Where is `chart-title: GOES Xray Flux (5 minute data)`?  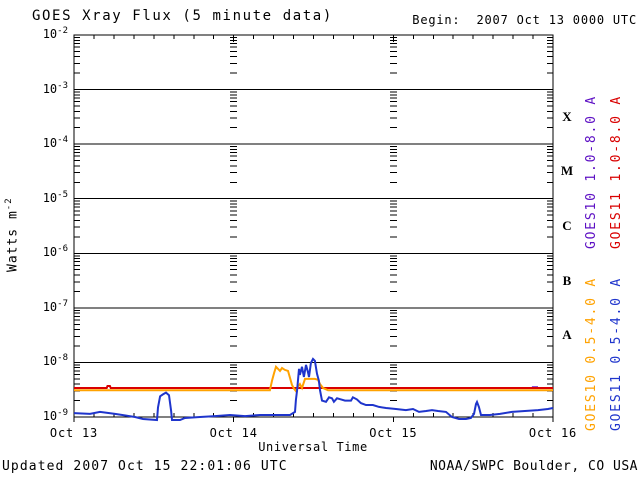 chart-title: GOES Xray Flux (5 minute data) is located at coordinates (182, 16).